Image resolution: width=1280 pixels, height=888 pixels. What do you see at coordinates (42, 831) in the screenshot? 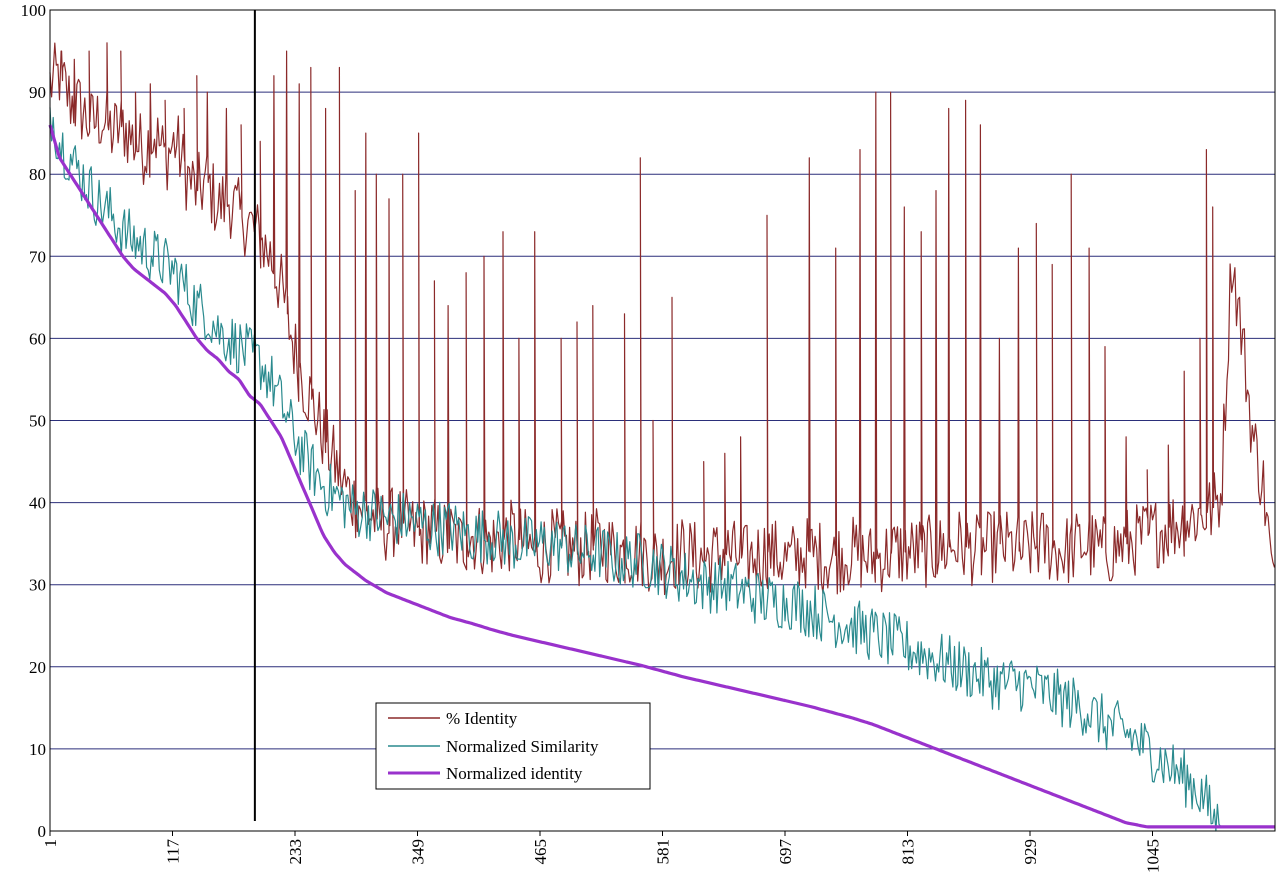
I see `y-tick-label: 0` at bounding box center [42, 831].